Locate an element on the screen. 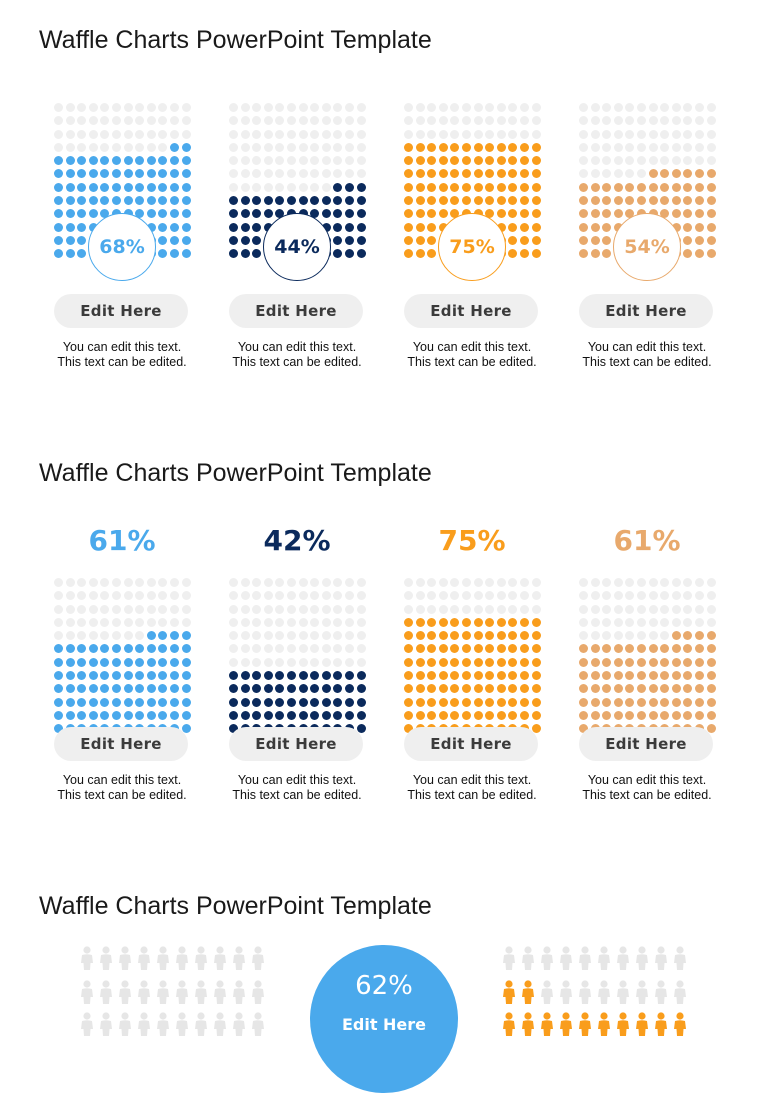 The width and height of the screenshot is (768, 1093). slide-title: Waffle Charts PowerPoint Template is located at coordinates (235, 40).